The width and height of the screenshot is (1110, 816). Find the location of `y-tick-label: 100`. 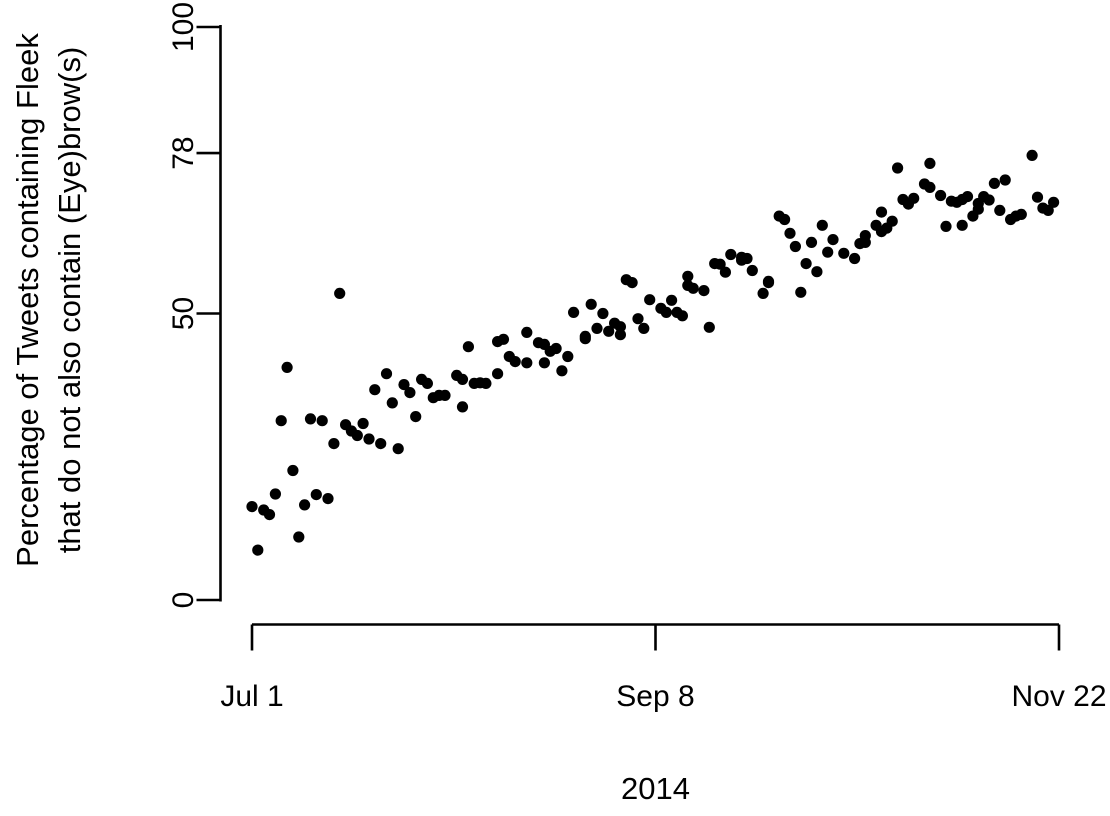

y-tick-label: 100 is located at coordinates (183, 27).